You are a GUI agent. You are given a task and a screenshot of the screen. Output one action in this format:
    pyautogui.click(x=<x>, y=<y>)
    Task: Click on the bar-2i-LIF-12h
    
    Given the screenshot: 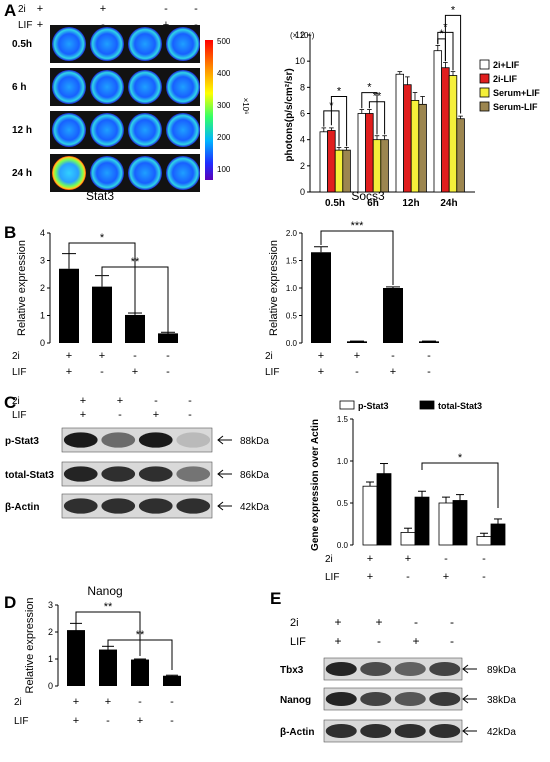 What is the action you would take?
    pyautogui.click(x=407, y=138)
    